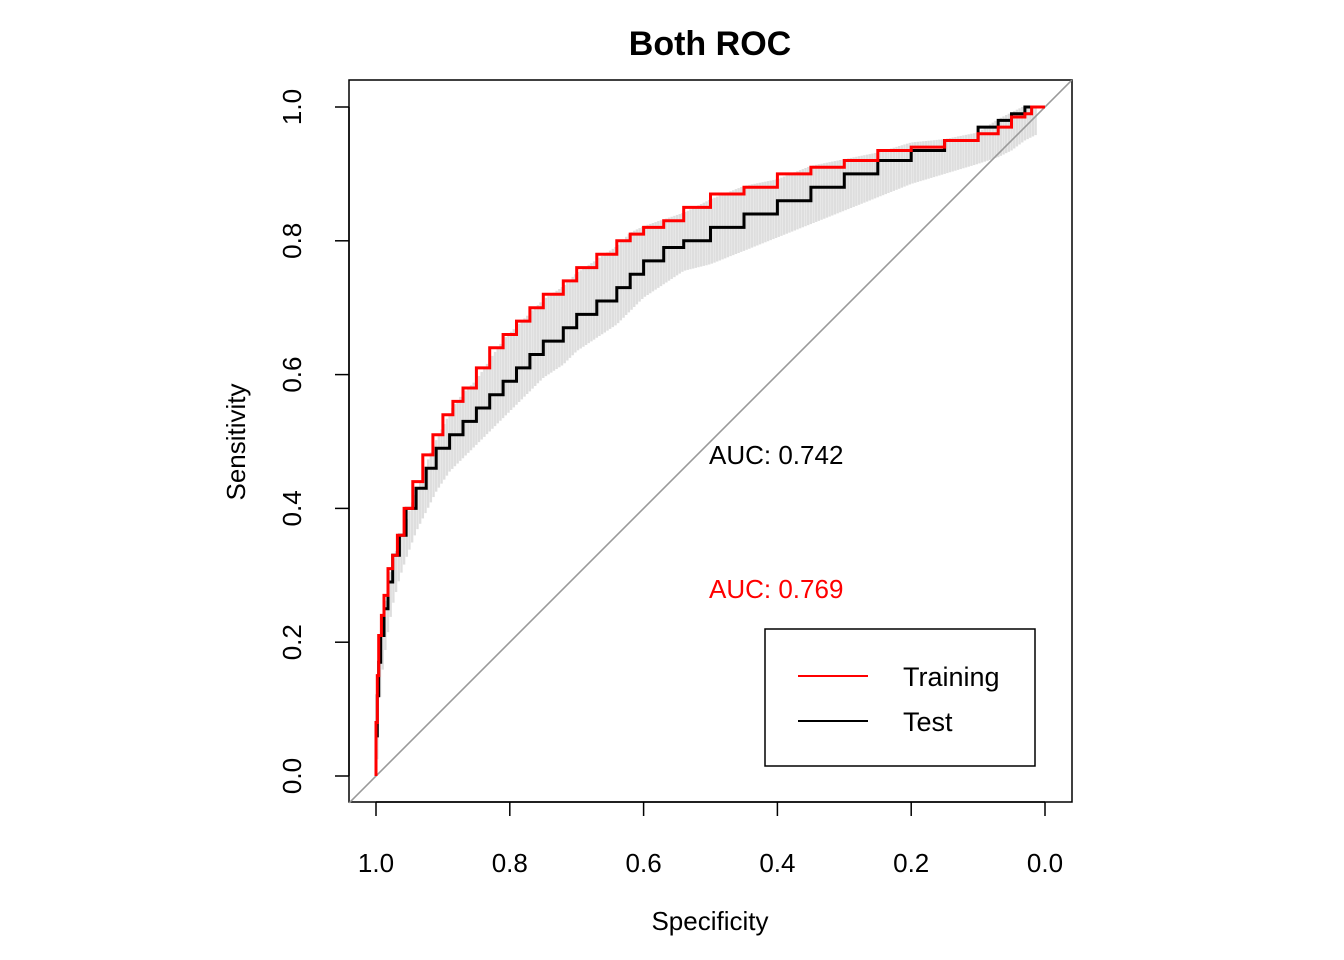 The image size is (1344, 960). I want to click on y-tick-label: 0.4, so click(292, 508).